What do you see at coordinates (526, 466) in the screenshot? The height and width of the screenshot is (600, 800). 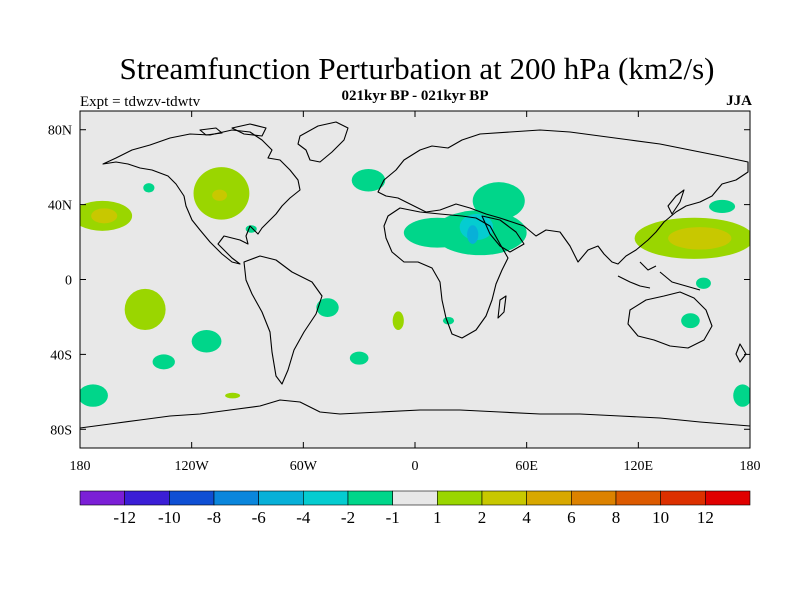 I see `x-tick-label: 60E` at bounding box center [526, 466].